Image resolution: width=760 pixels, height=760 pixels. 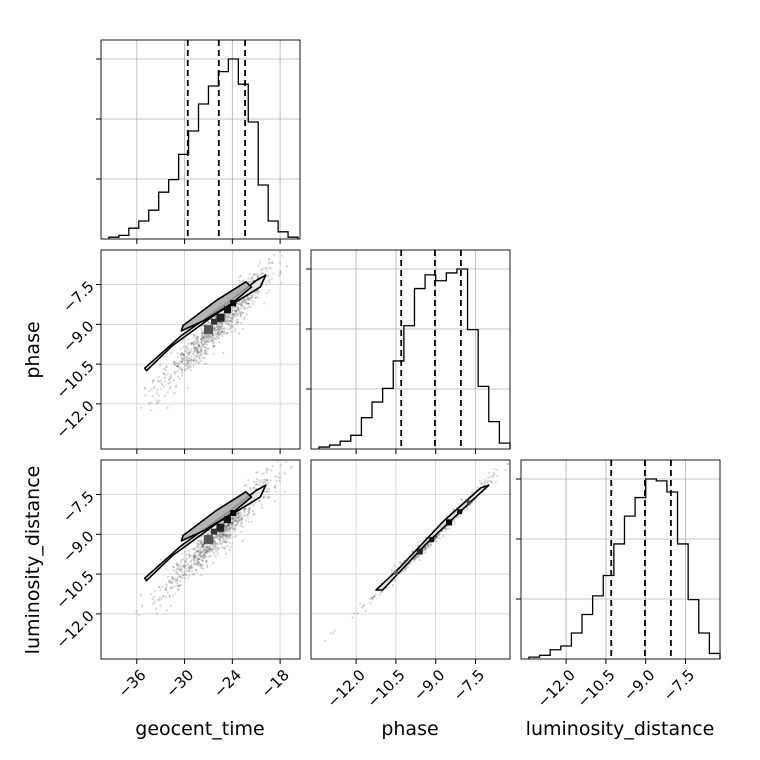 I want to click on x-tick-label-geocent_time: −18, so click(x=275, y=683).